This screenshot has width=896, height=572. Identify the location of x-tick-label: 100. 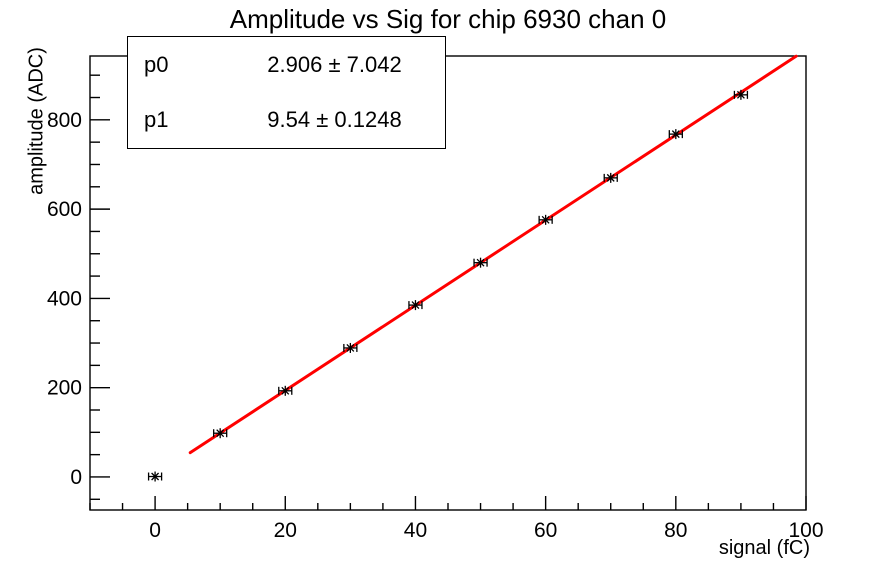
(805, 530).